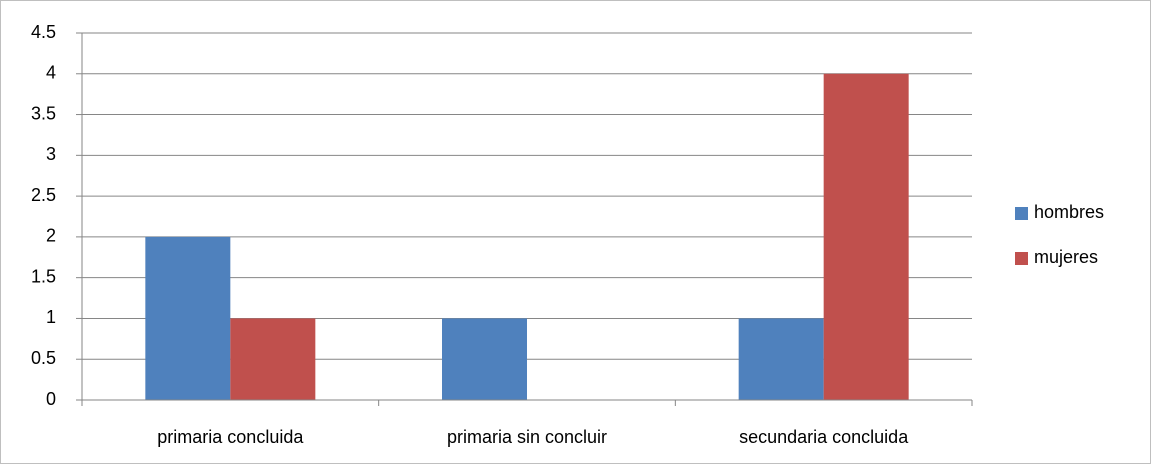 The width and height of the screenshot is (1151, 464). What do you see at coordinates (43, 113) in the screenshot?
I see `y-tick-label: 3.5` at bounding box center [43, 113].